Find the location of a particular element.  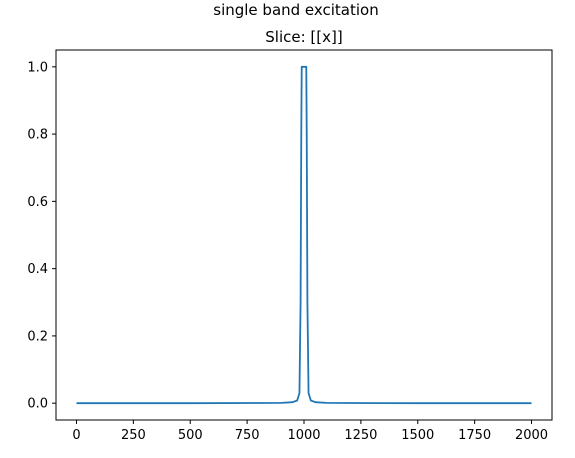

x-tick-label: 1000 is located at coordinates (303, 435).